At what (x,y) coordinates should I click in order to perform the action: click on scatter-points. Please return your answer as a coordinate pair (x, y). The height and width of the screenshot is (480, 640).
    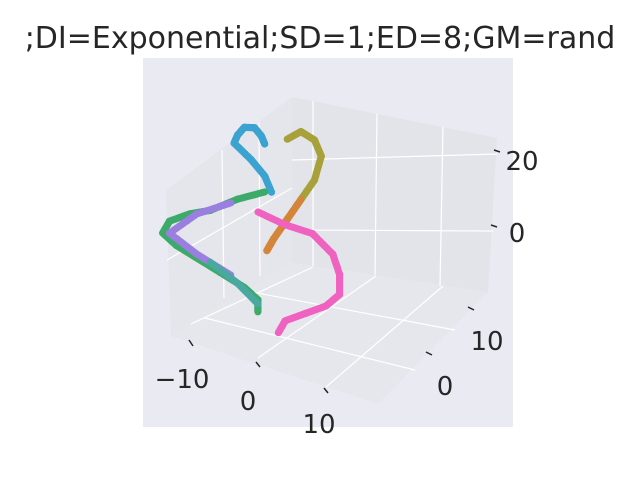
    Looking at the image, I should click on (251, 230).